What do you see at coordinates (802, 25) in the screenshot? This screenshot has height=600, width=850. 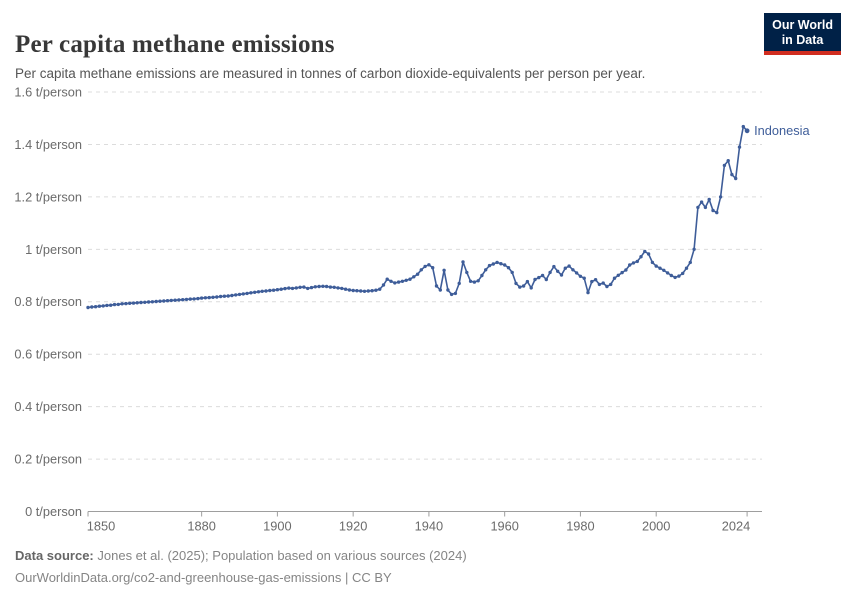 I see `owid-logo-line1: Our World` at bounding box center [802, 25].